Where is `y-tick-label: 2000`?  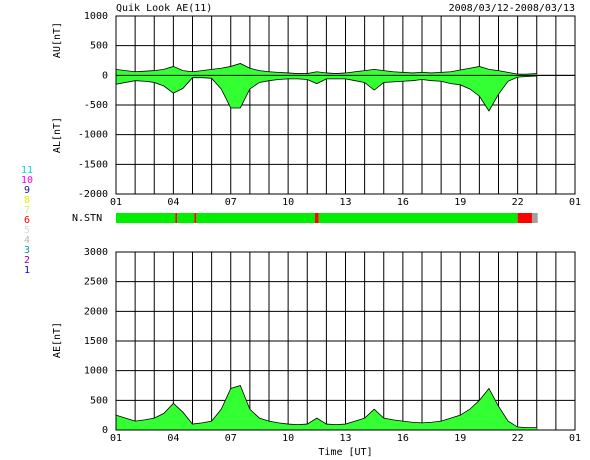
y-tick-label: 2000 is located at coordinates (96, 311).